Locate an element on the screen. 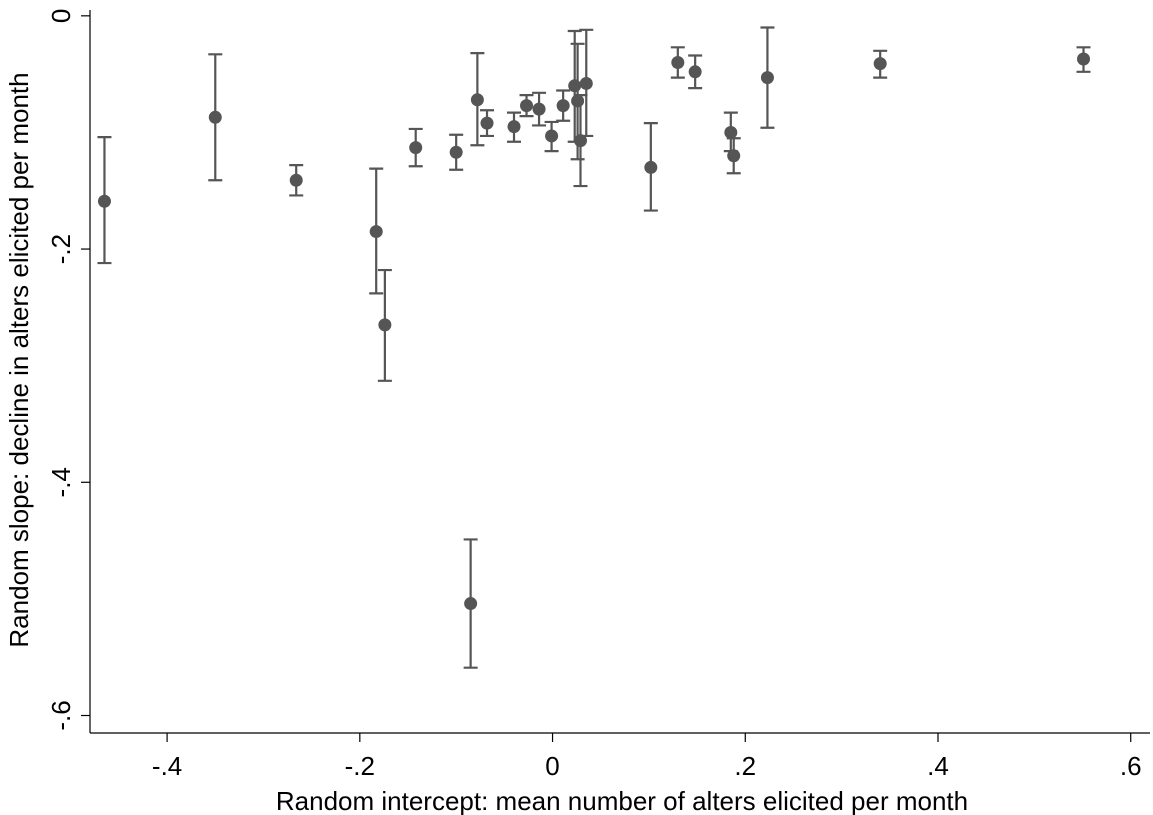 The height and width of the screenshot is (815, 1153). x-tick-label: .2 is located at coordinates (745, 766).